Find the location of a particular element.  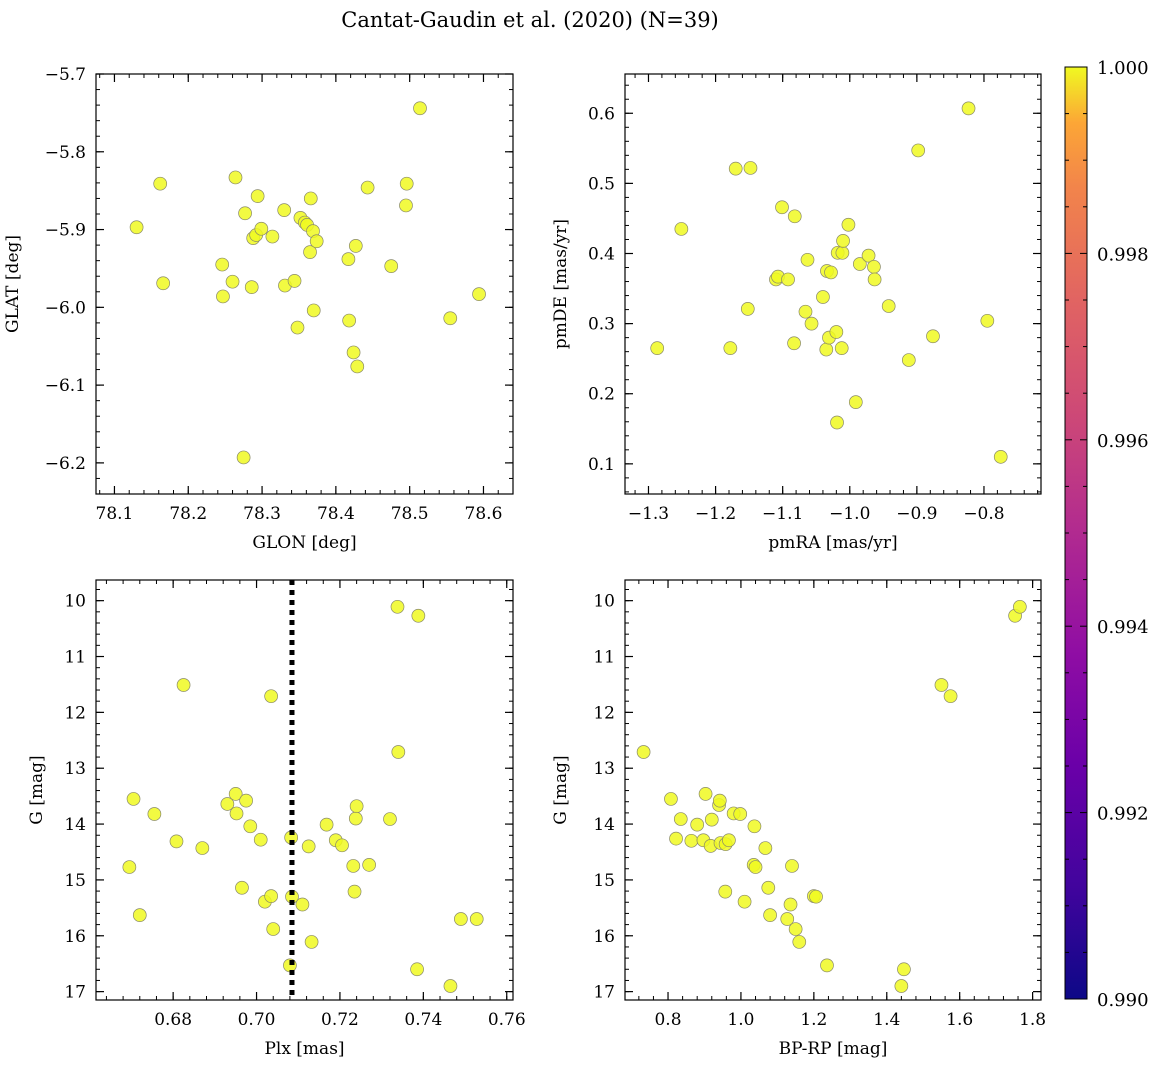

x-axis-label: Plx [mas] is located at coordinates (304, 1049).